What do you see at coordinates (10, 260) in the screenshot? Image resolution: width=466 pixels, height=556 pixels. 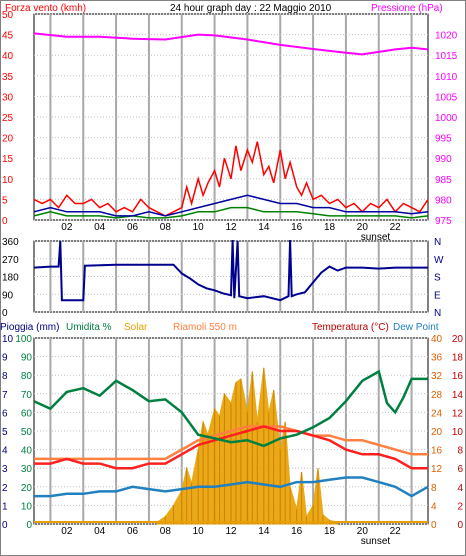 I see `y-tick-direction-degrees: 270` at bounding box center [10, 260].